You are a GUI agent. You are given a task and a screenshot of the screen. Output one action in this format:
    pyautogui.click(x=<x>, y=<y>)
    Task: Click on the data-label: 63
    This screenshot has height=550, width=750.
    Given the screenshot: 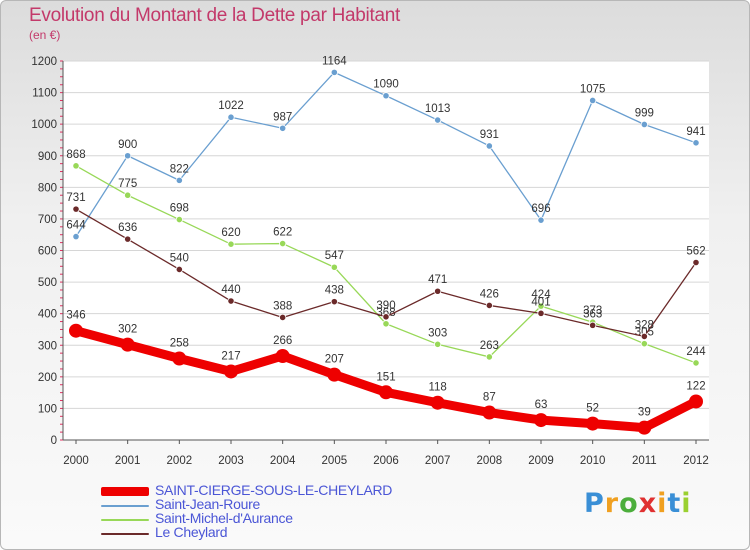 What is the action you would take?
    pyautogui.click(x=541, y=405)
    